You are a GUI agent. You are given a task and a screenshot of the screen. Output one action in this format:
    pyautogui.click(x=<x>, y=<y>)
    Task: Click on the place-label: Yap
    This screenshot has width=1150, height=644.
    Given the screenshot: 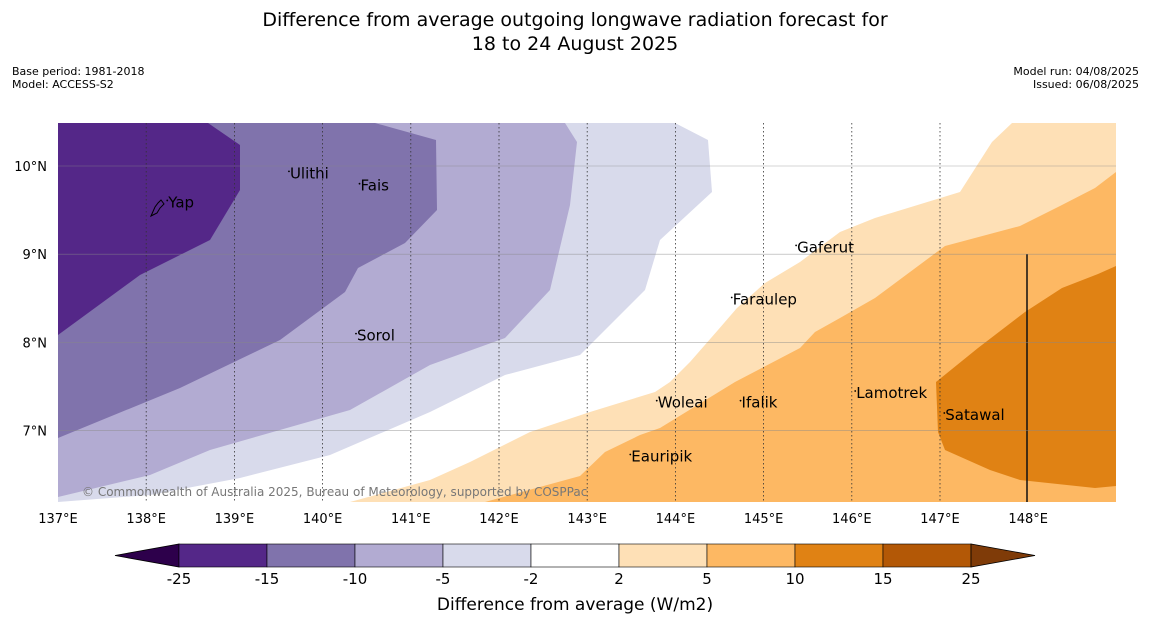 What is the action you would take?
    pyautogui.click(x=180, y=202)
    